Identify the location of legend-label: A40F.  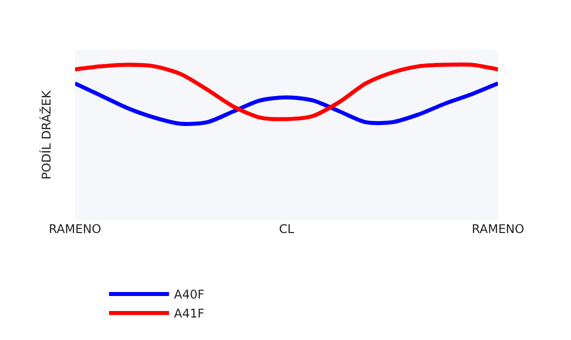
(189, 295).